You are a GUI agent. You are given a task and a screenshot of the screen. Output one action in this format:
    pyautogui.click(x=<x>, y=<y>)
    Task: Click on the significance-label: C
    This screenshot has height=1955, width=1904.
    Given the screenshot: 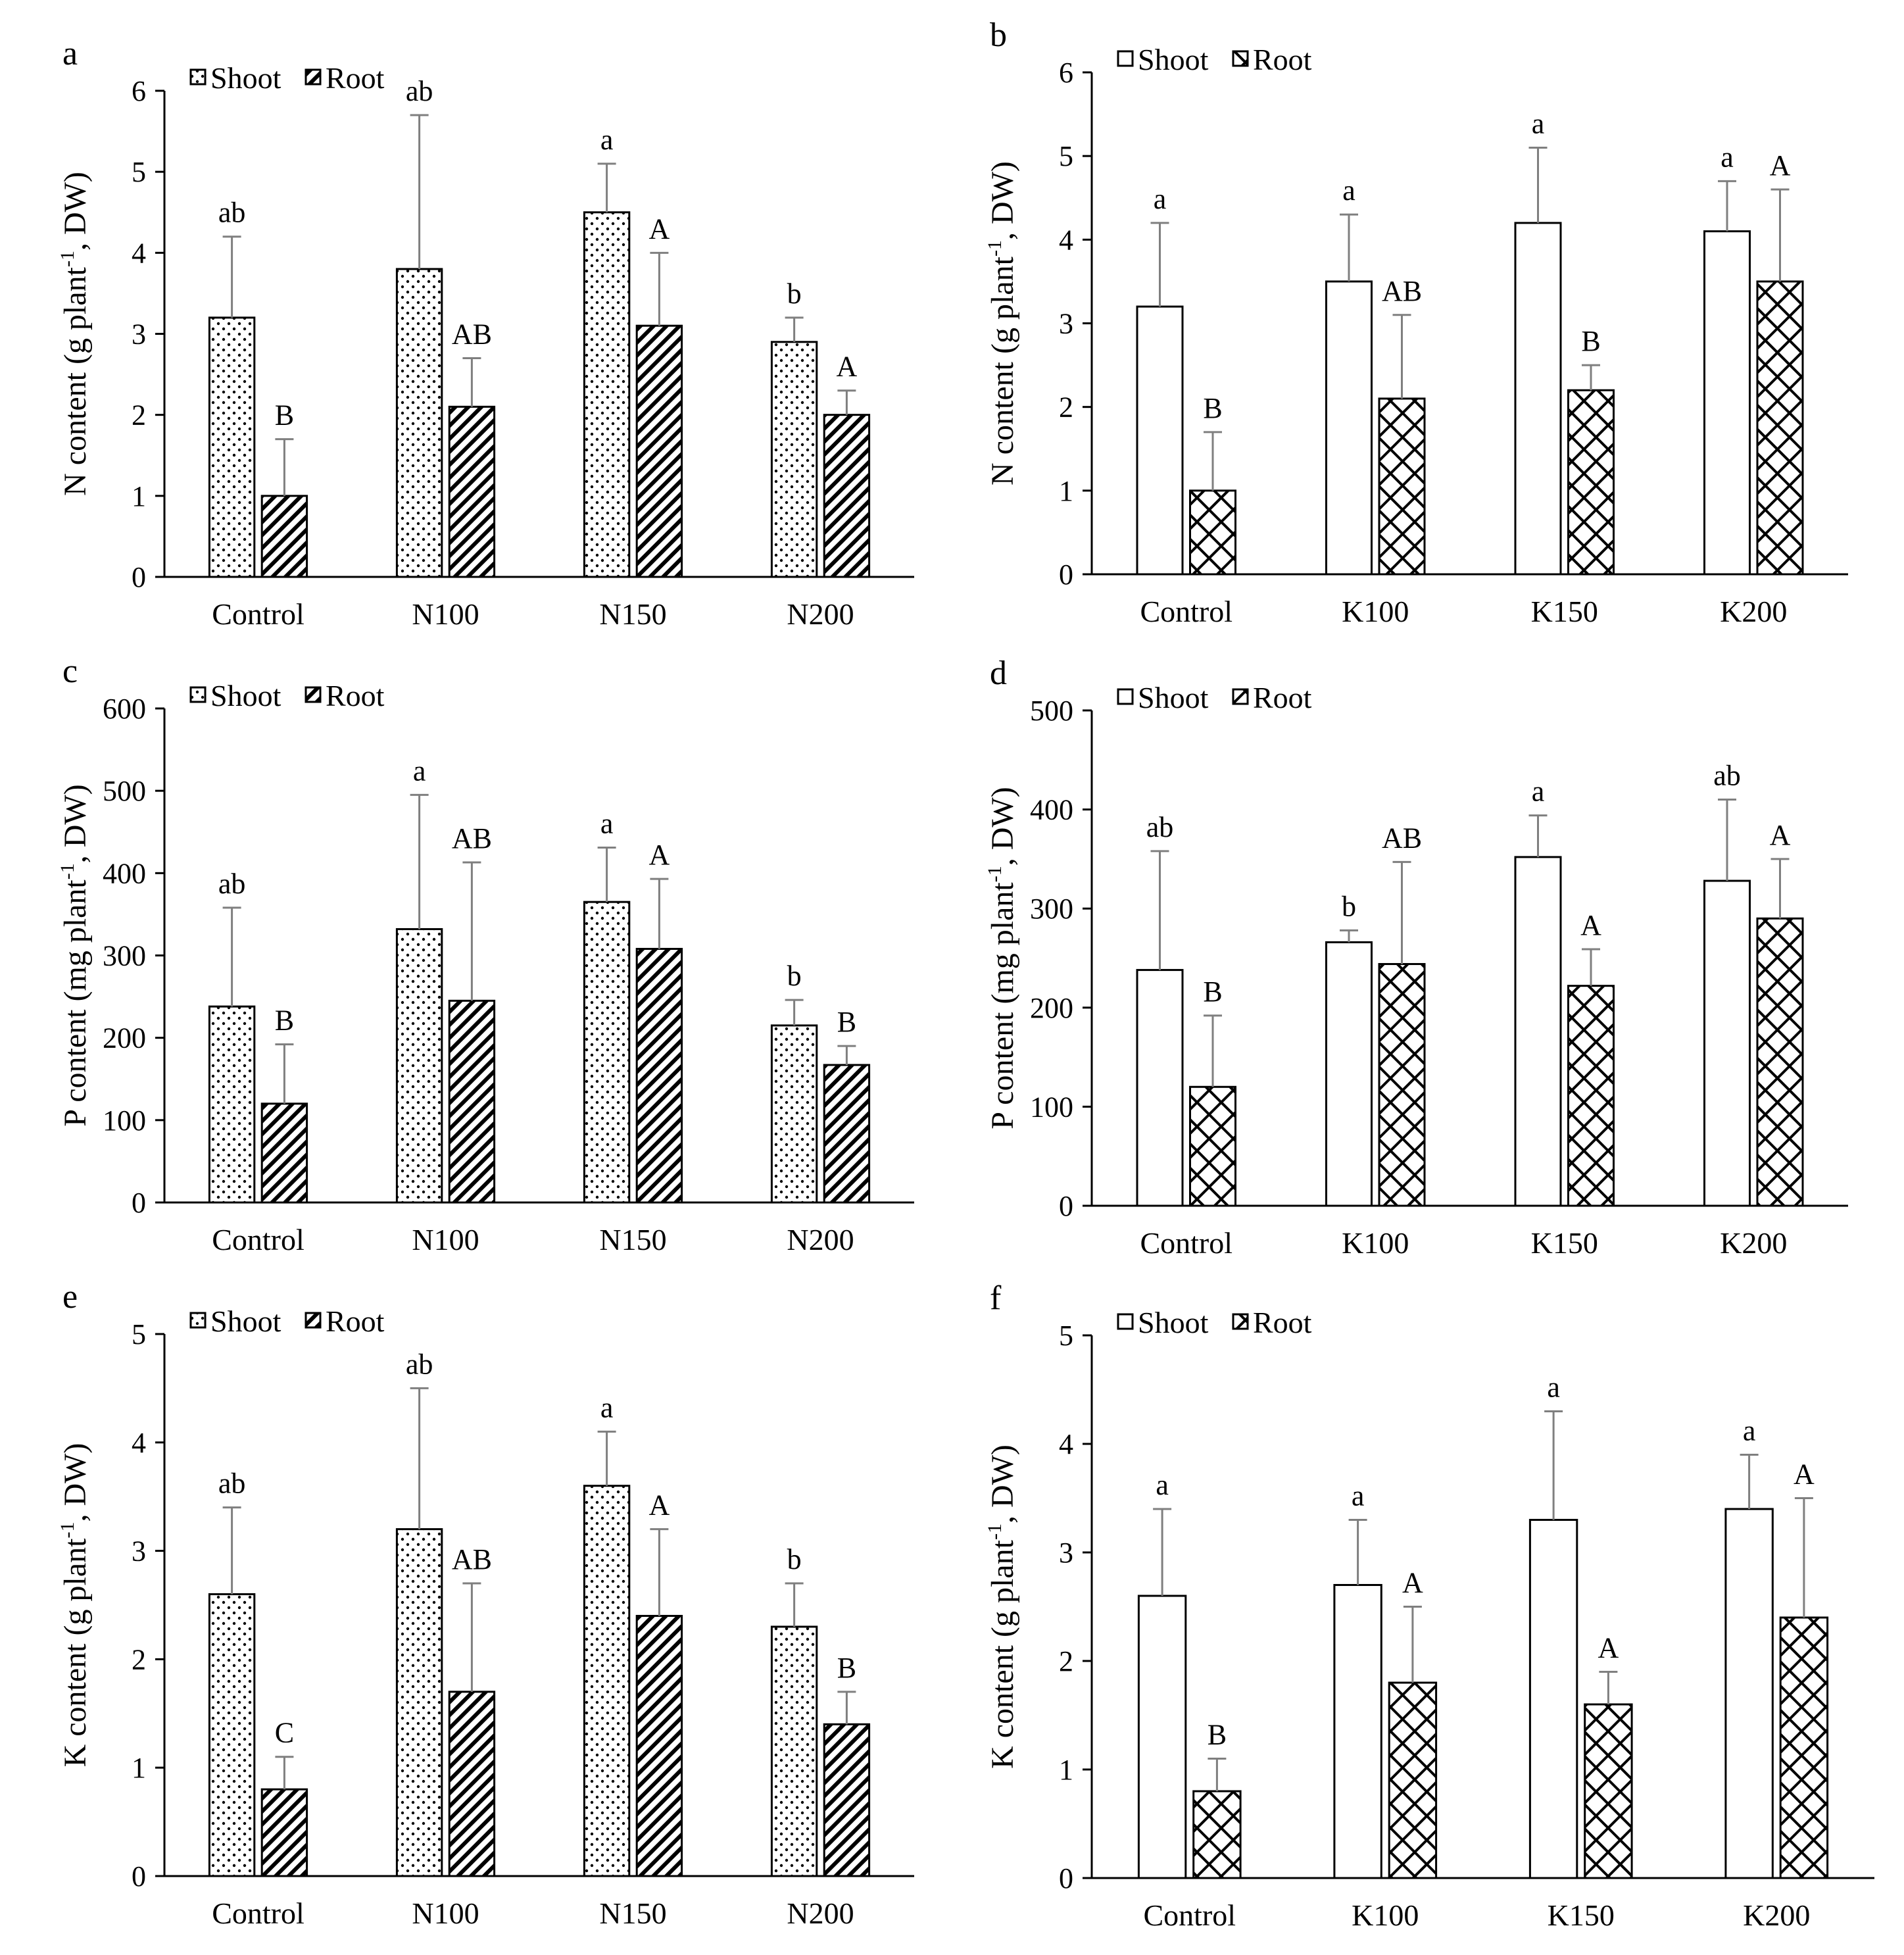 What is the action you would take?
    pyautogui.click(x=284, y=1733)
    